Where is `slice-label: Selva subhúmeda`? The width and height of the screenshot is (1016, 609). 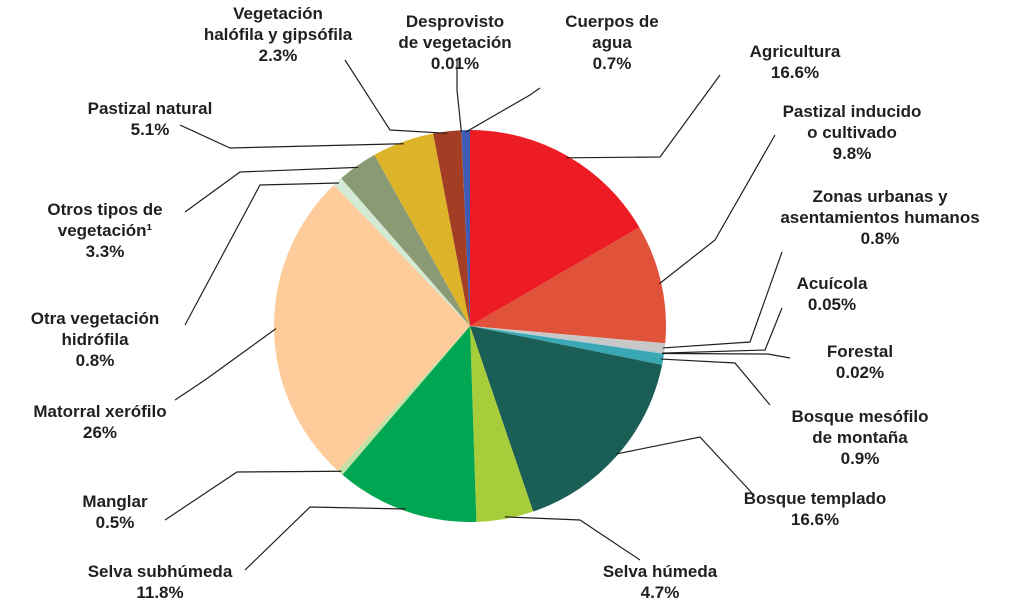
slice-label: Selva subhúmeda is located at coordinates (160, 571).